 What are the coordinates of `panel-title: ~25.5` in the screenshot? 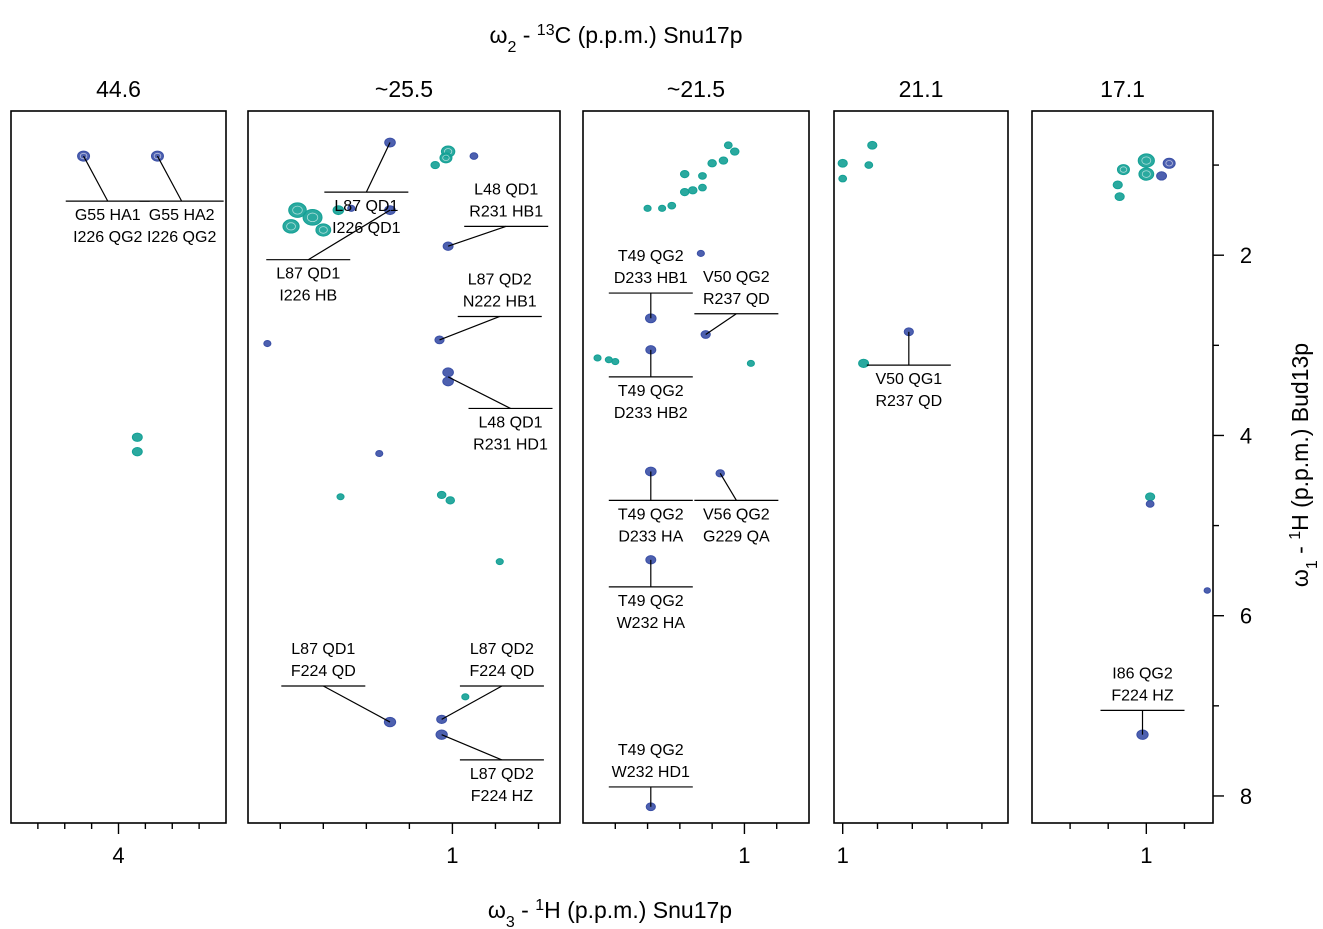 It's located at (404, 89).